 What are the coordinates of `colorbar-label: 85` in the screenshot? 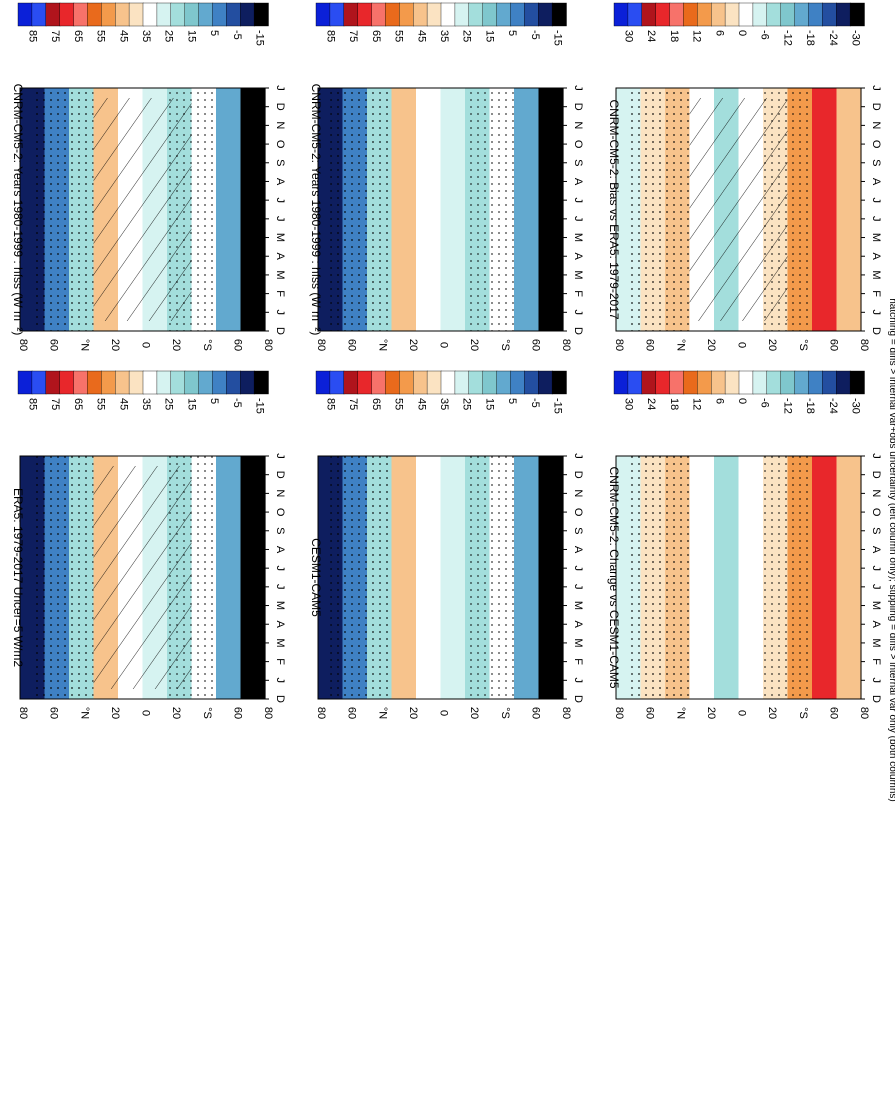 It's located at (330, 404).